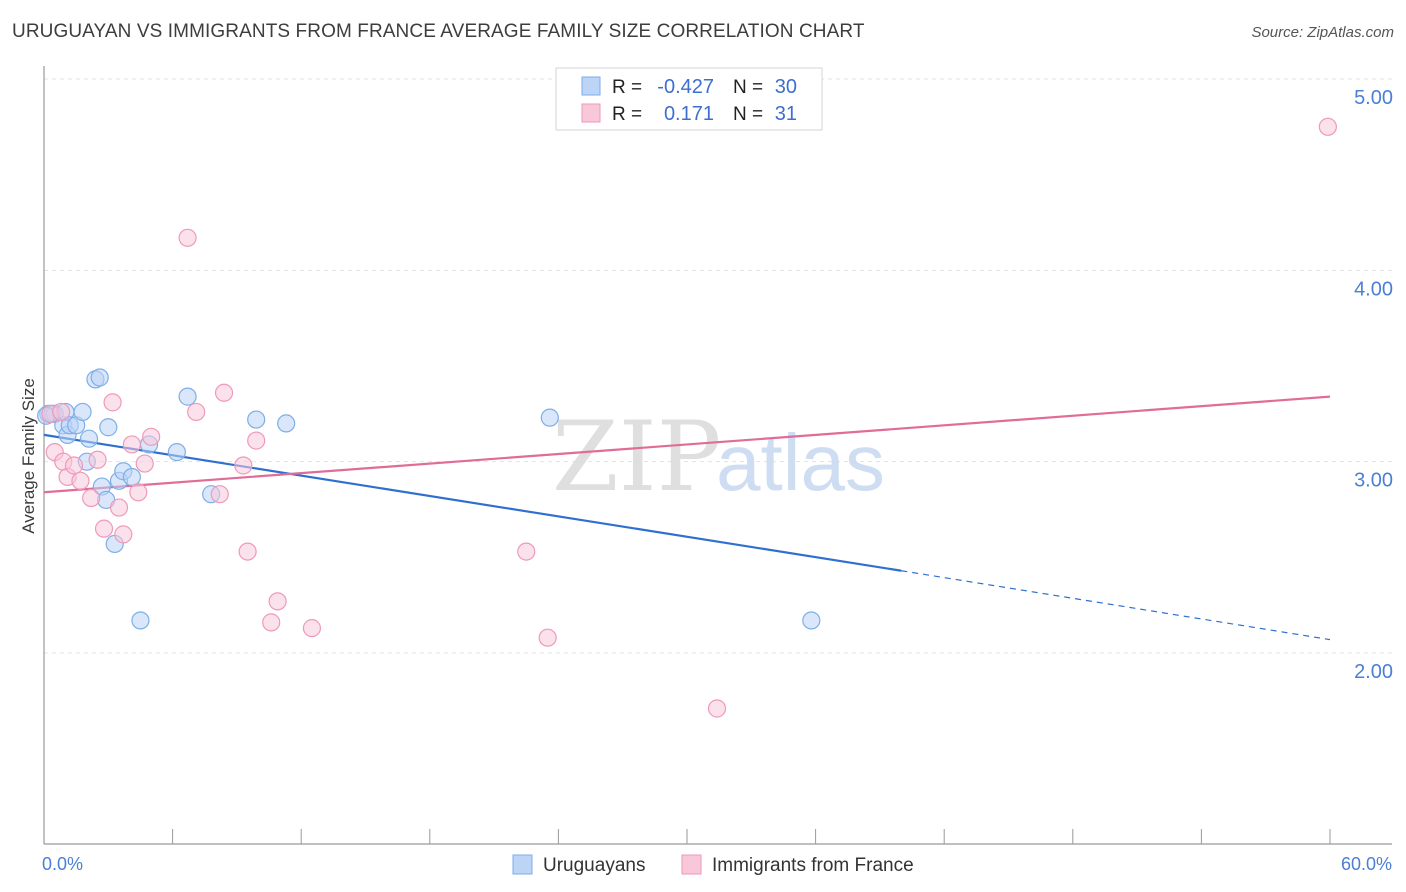 This screenshot has width=1406, height=892. Describe the element at coordinates (1373, 672) in the screenshot. I see `y-tick-label-2: 2.00` at that location.